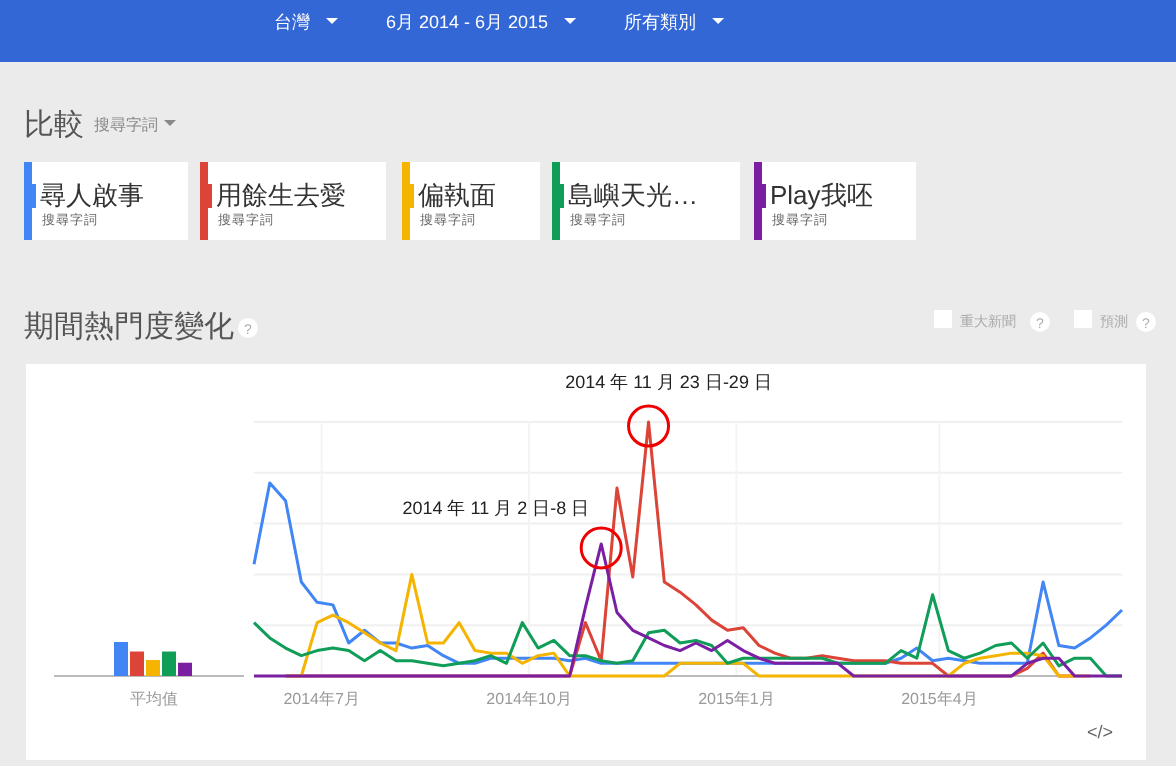  What do you see at coordinates (54, 125) in the screenshot?
I see `text: 比較` at bounding box center [54, 125].